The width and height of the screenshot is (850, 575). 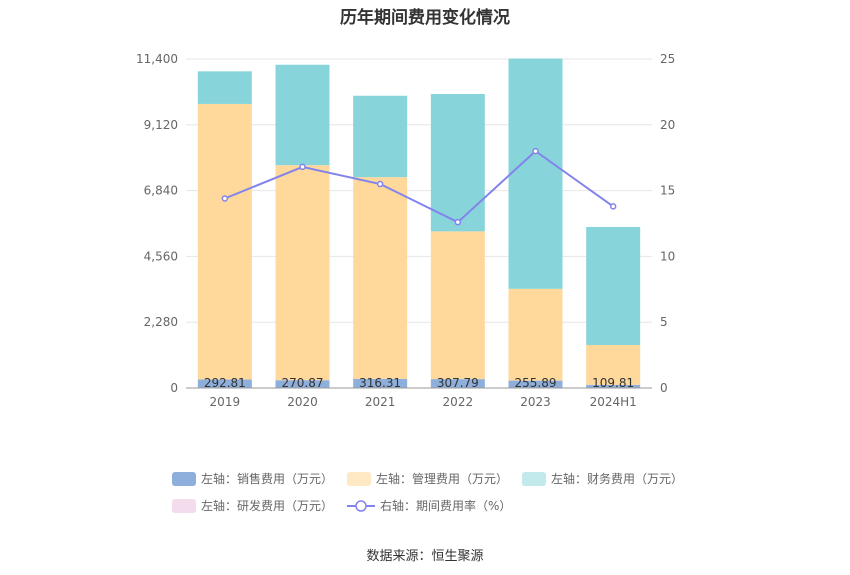 What do you see at coordinates (302, 402) in the screenshot?
I see `x-axis-tick-label: 2020` at bounding box center [302, 402].